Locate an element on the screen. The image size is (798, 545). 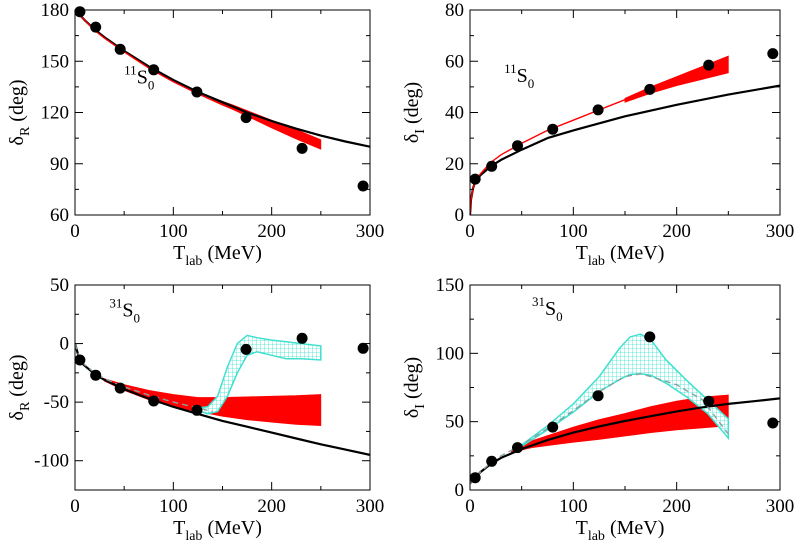
y-tick-label: 20 is located at coordinates (454, 164).